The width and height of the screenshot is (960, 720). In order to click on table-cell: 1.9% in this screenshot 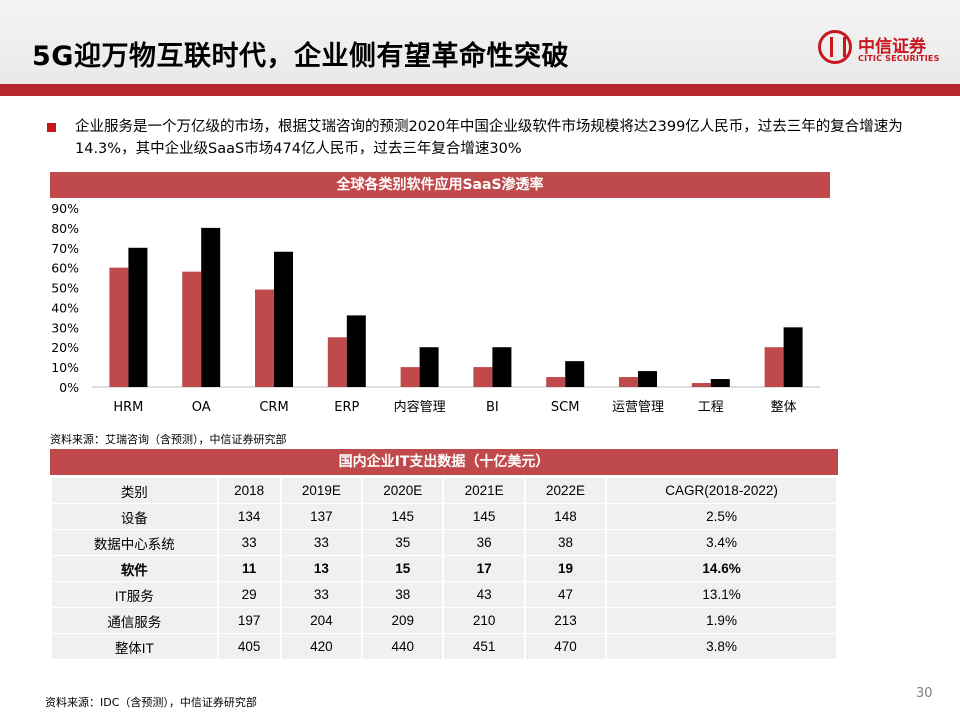, I will do `click(721, 620)`.